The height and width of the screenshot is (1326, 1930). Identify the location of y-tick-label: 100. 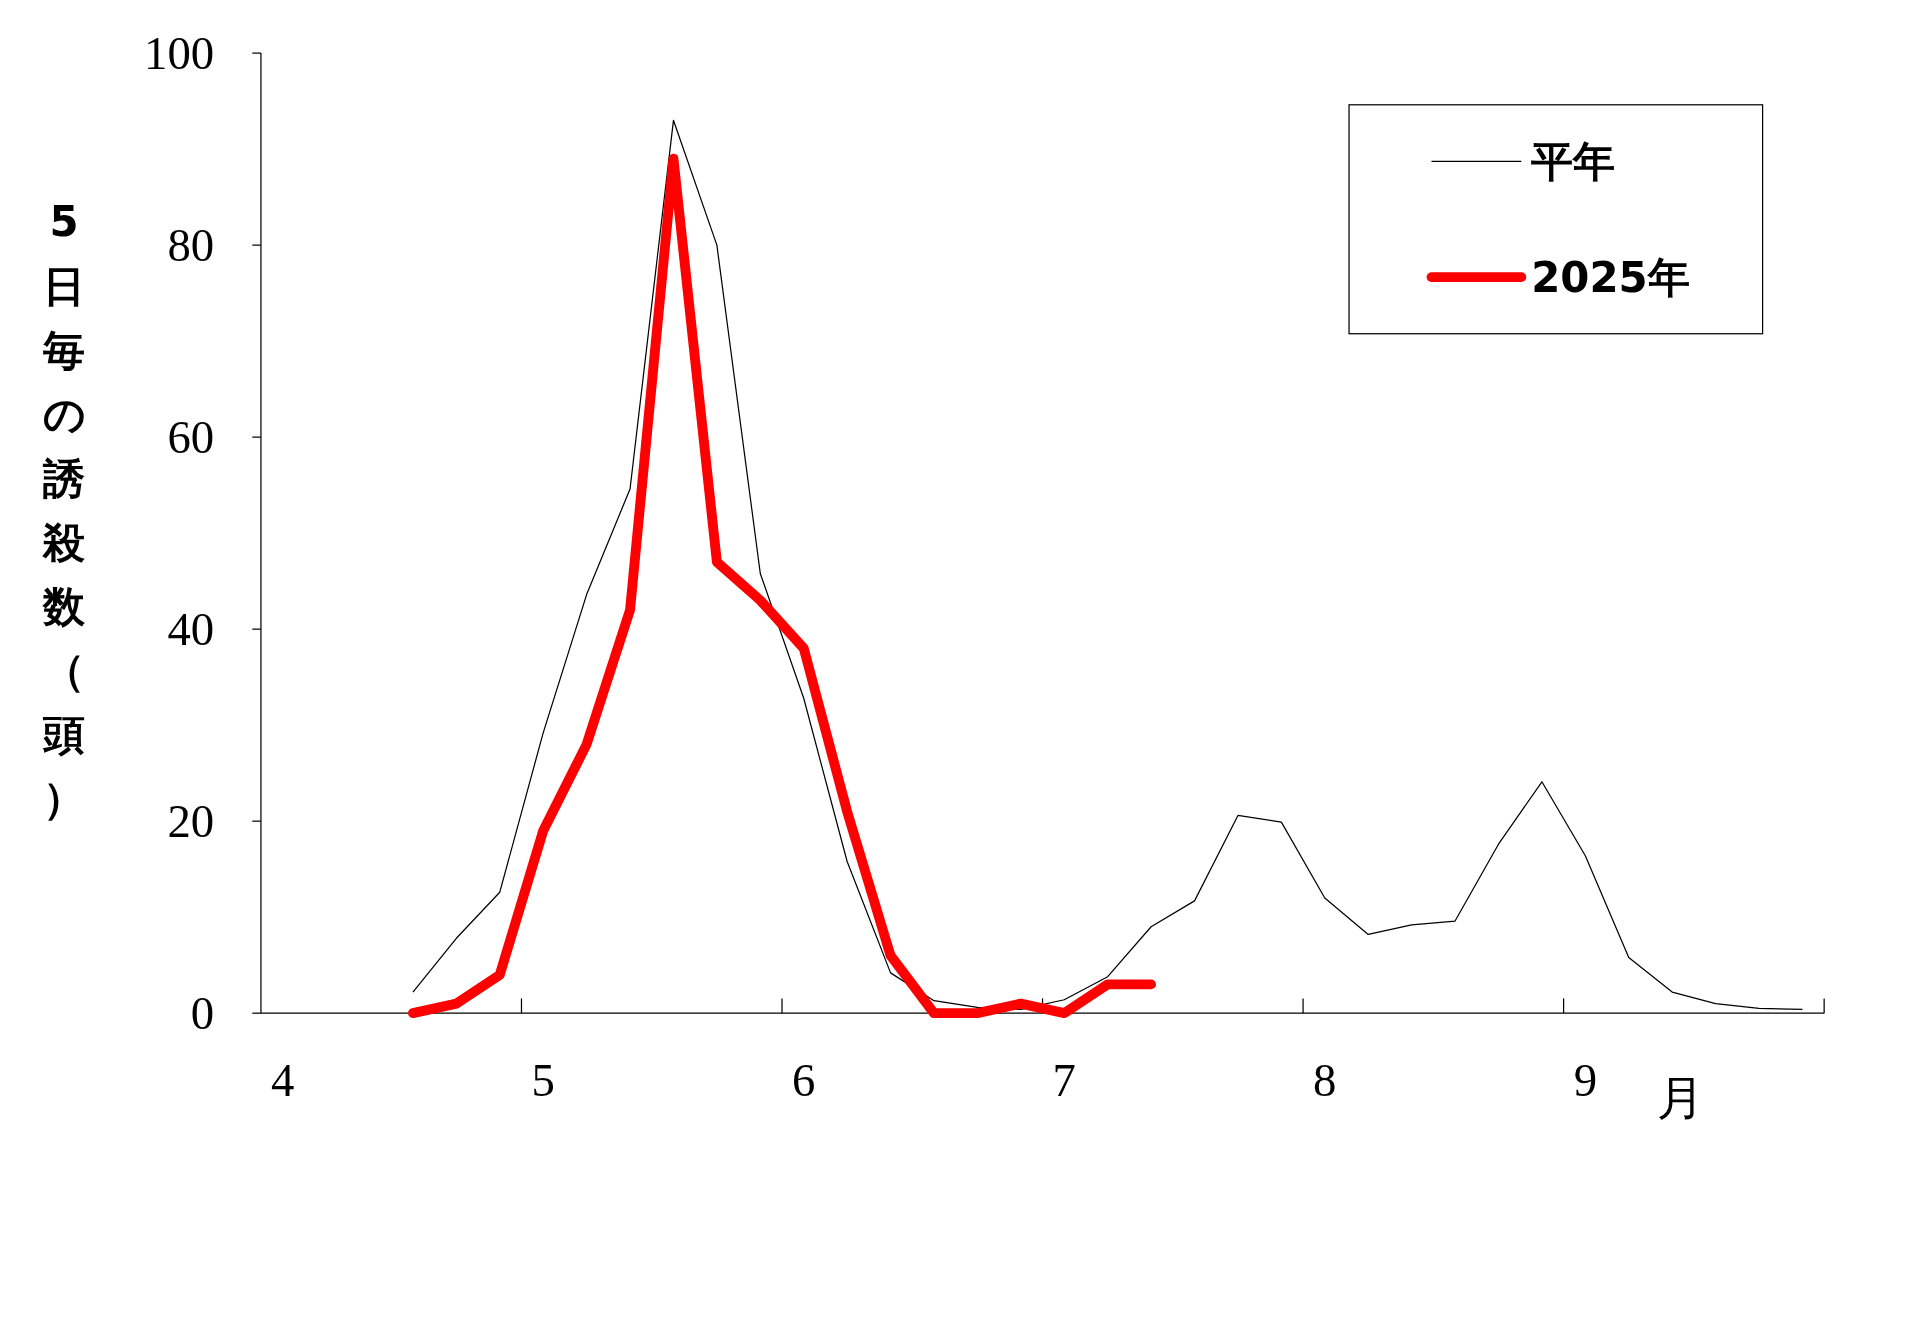
(179, 53).